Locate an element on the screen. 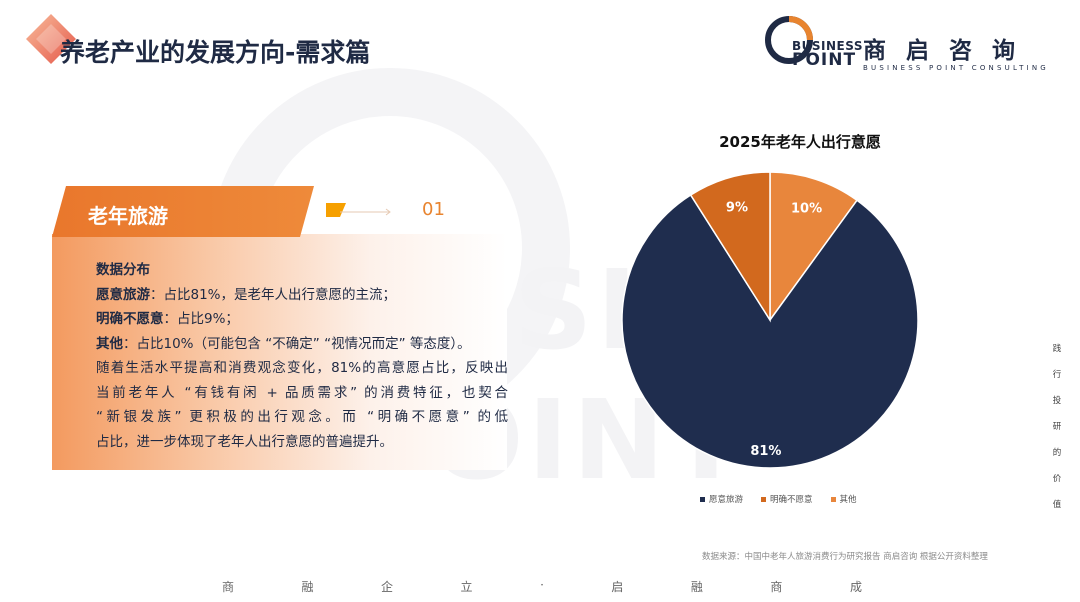  legend-item: 明确不愿意 is located at coordinates (787, 499).